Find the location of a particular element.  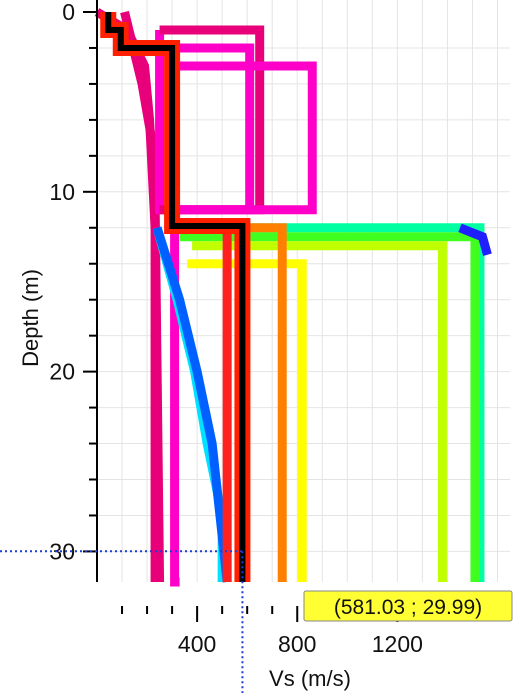

y-tick-label: 20 is located at coordinates (62, 372).